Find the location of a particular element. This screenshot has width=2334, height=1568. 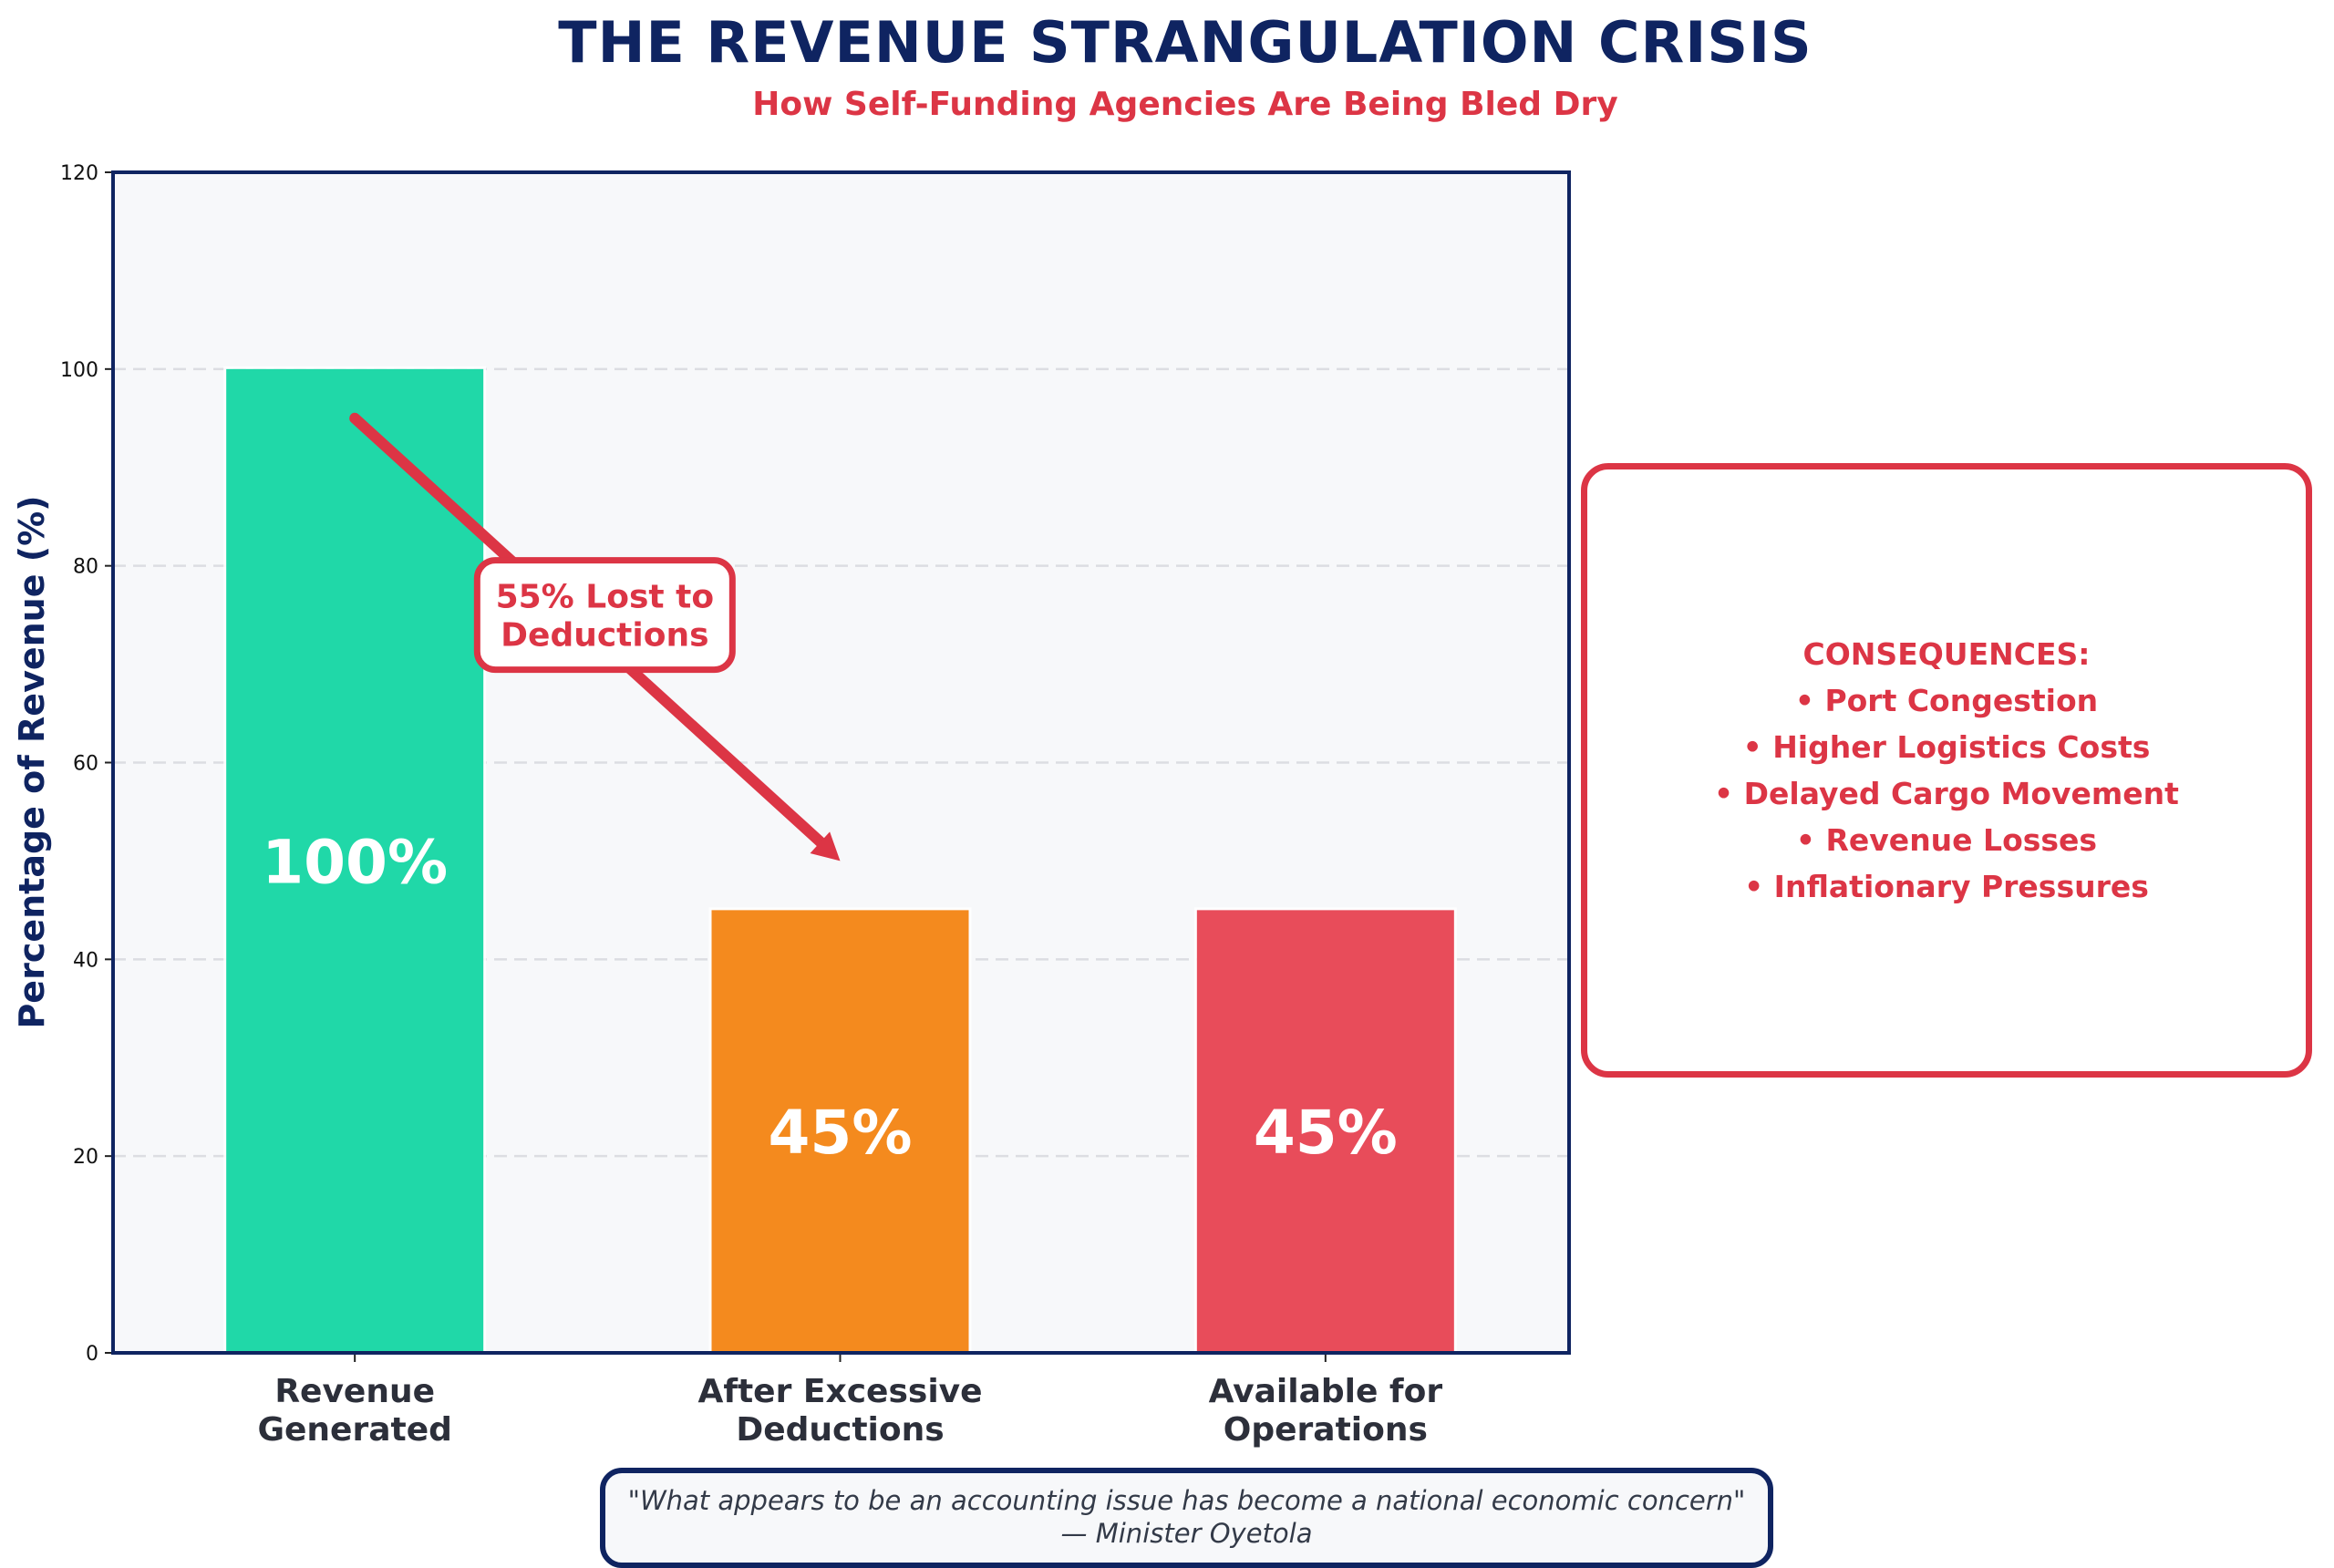

y-tick-label: 60 is located at coordinates (85, 764).